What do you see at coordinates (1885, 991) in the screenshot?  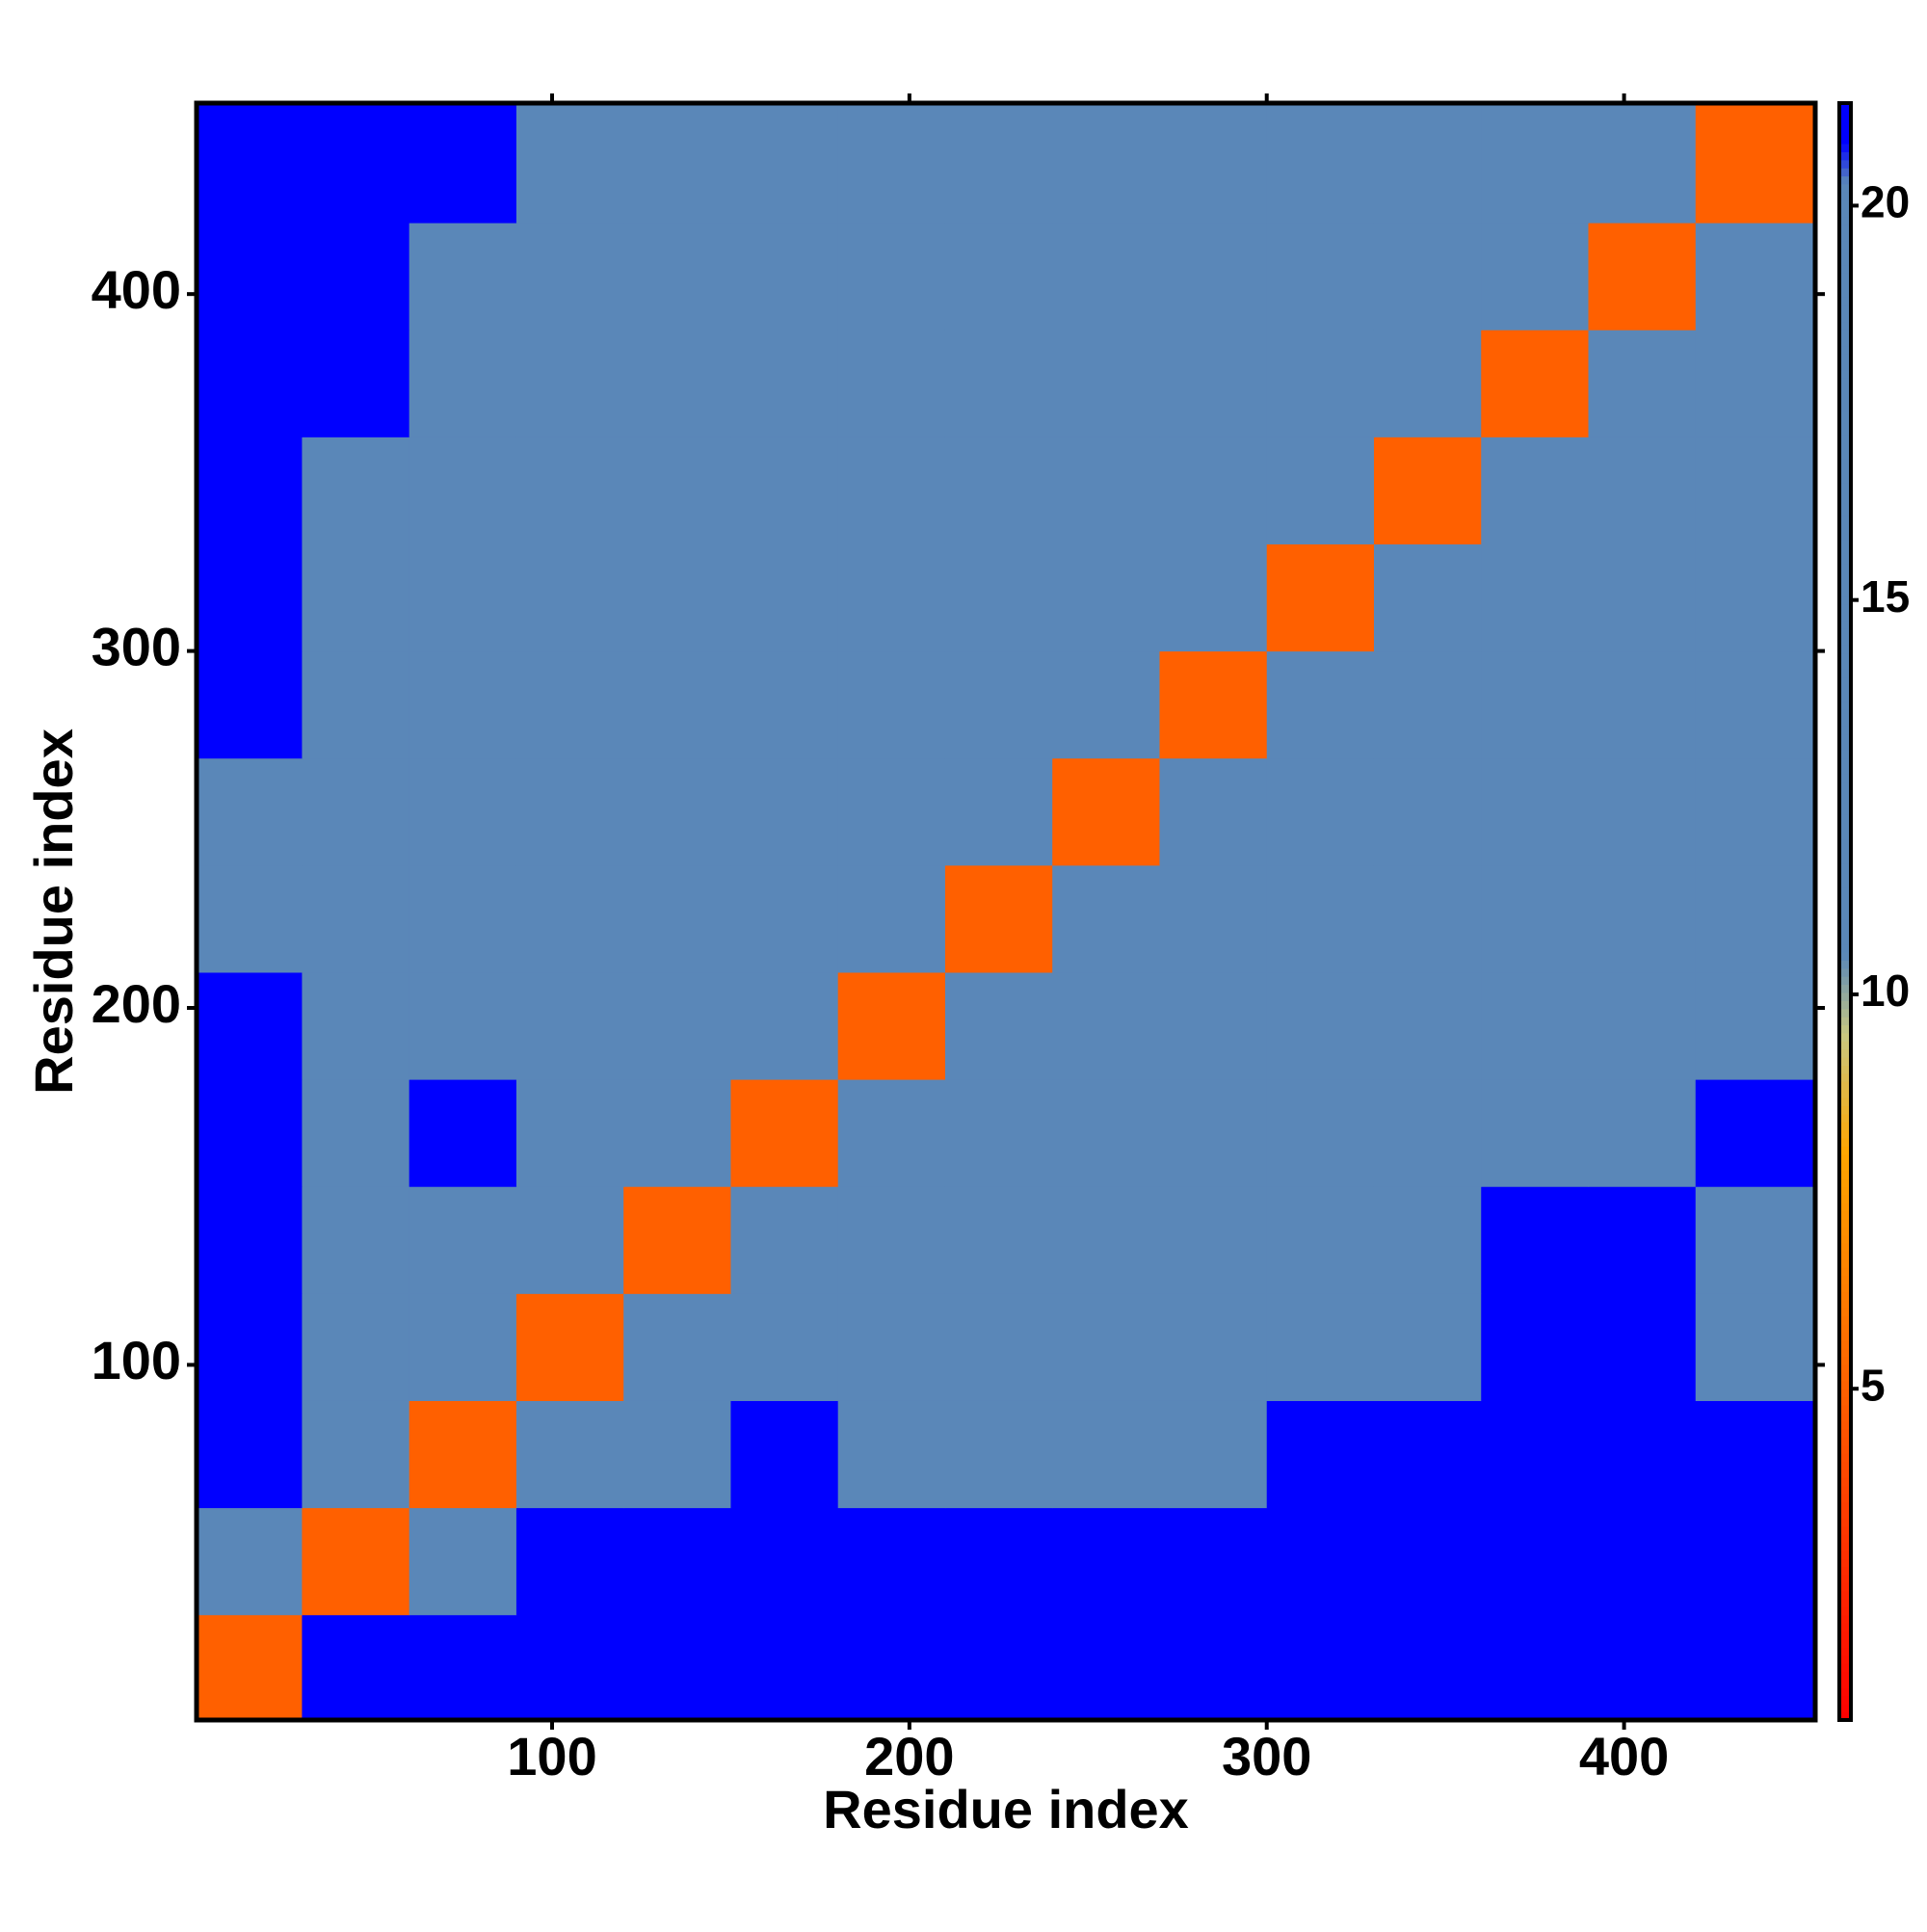 I see `colorbar-tick-label: 10` at bounding box center [1885, 991].